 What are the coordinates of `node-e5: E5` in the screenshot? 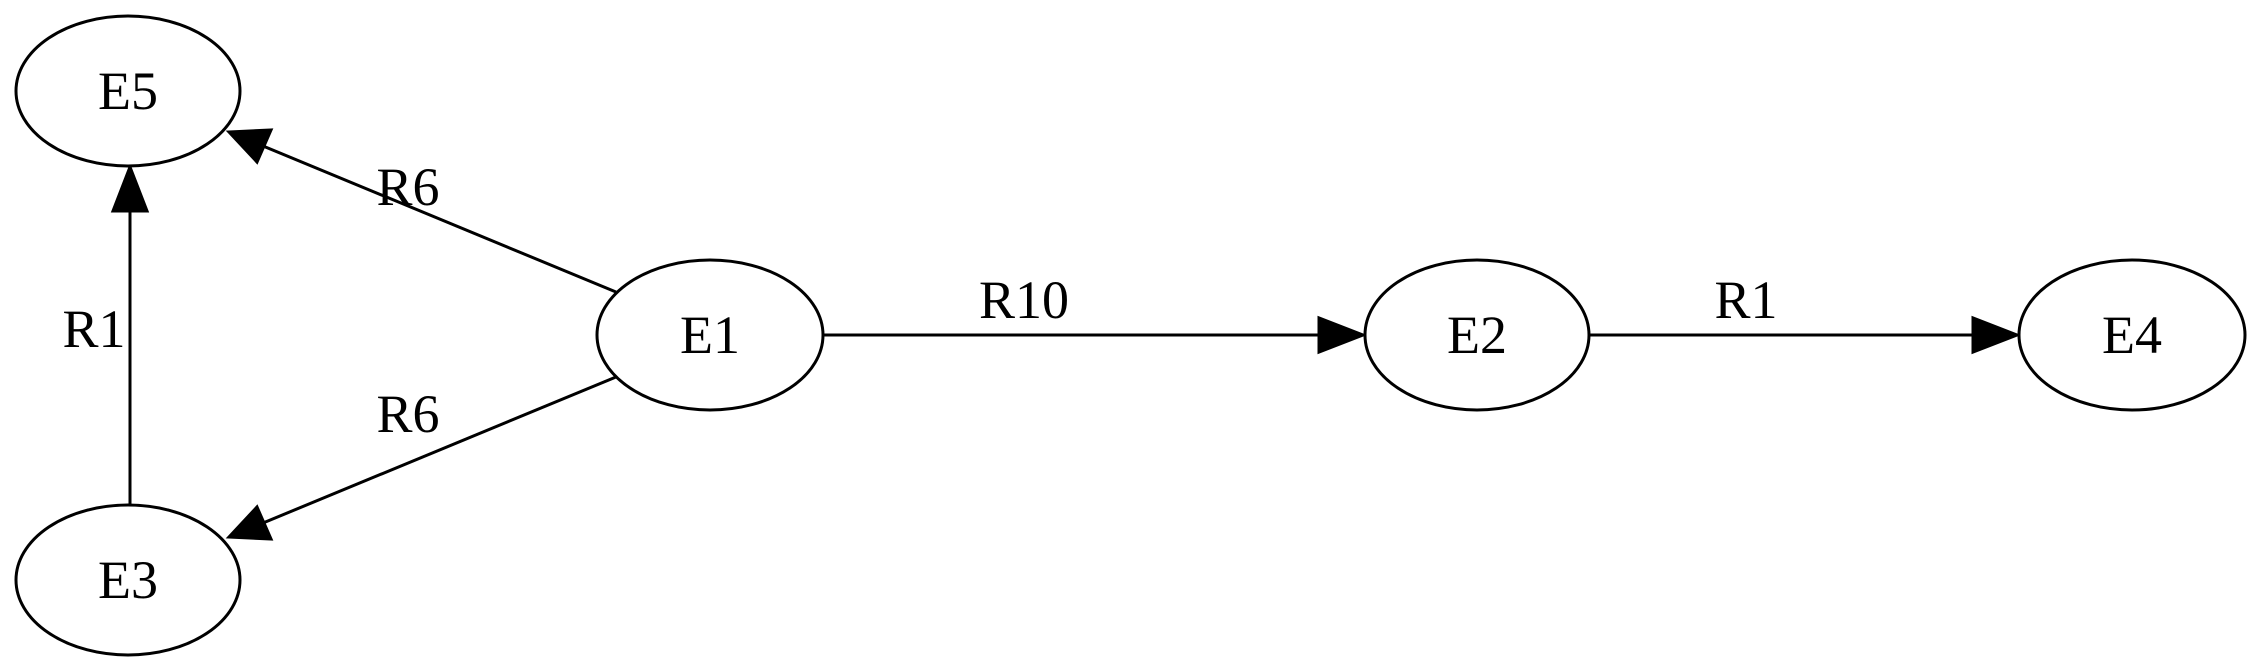 It's located at (128, 91).